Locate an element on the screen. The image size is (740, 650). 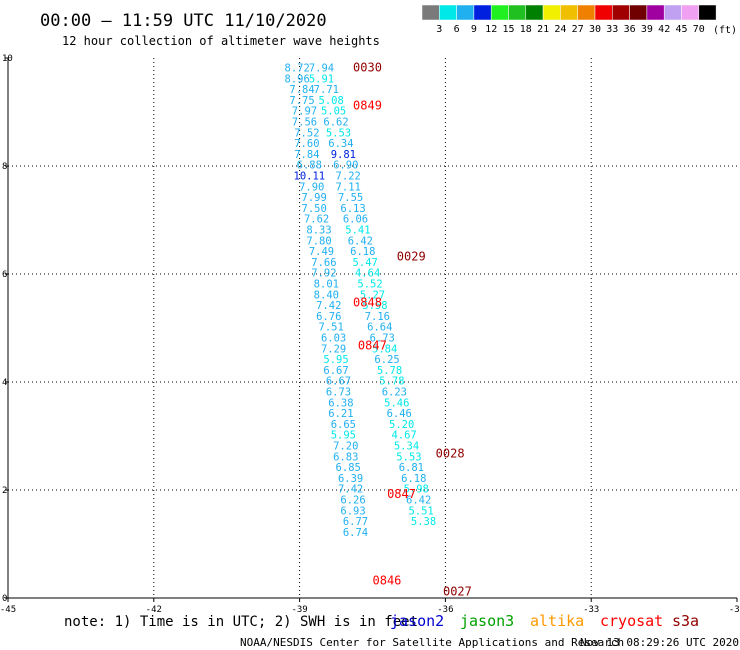
colorbar-label: 15 is located at coordinates (508, 29).